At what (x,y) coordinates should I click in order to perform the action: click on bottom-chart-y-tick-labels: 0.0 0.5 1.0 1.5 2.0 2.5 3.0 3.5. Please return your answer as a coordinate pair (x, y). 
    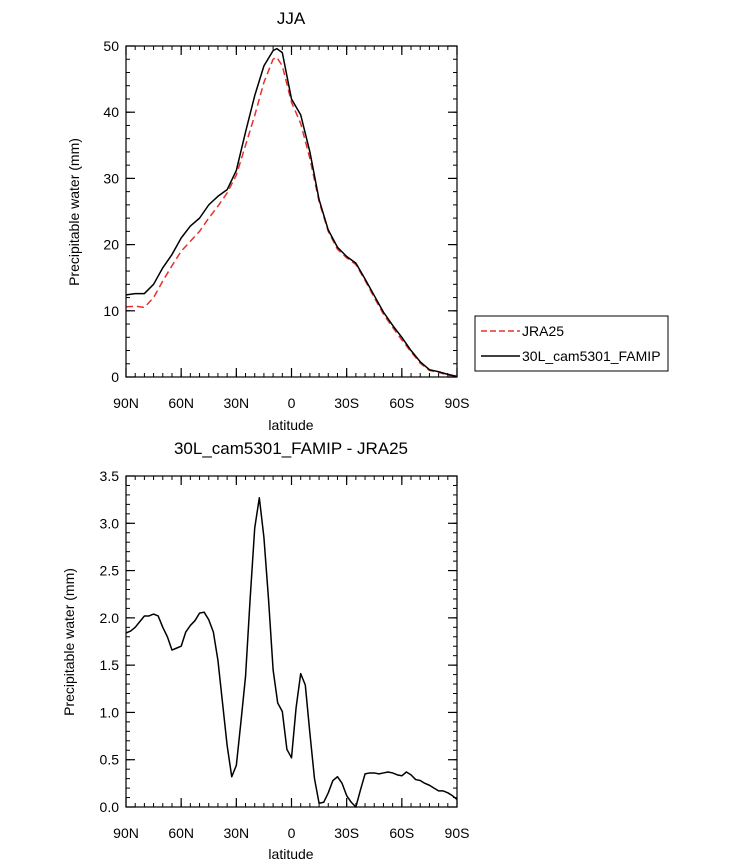
    Looking at the image, I should click on (110, 641).